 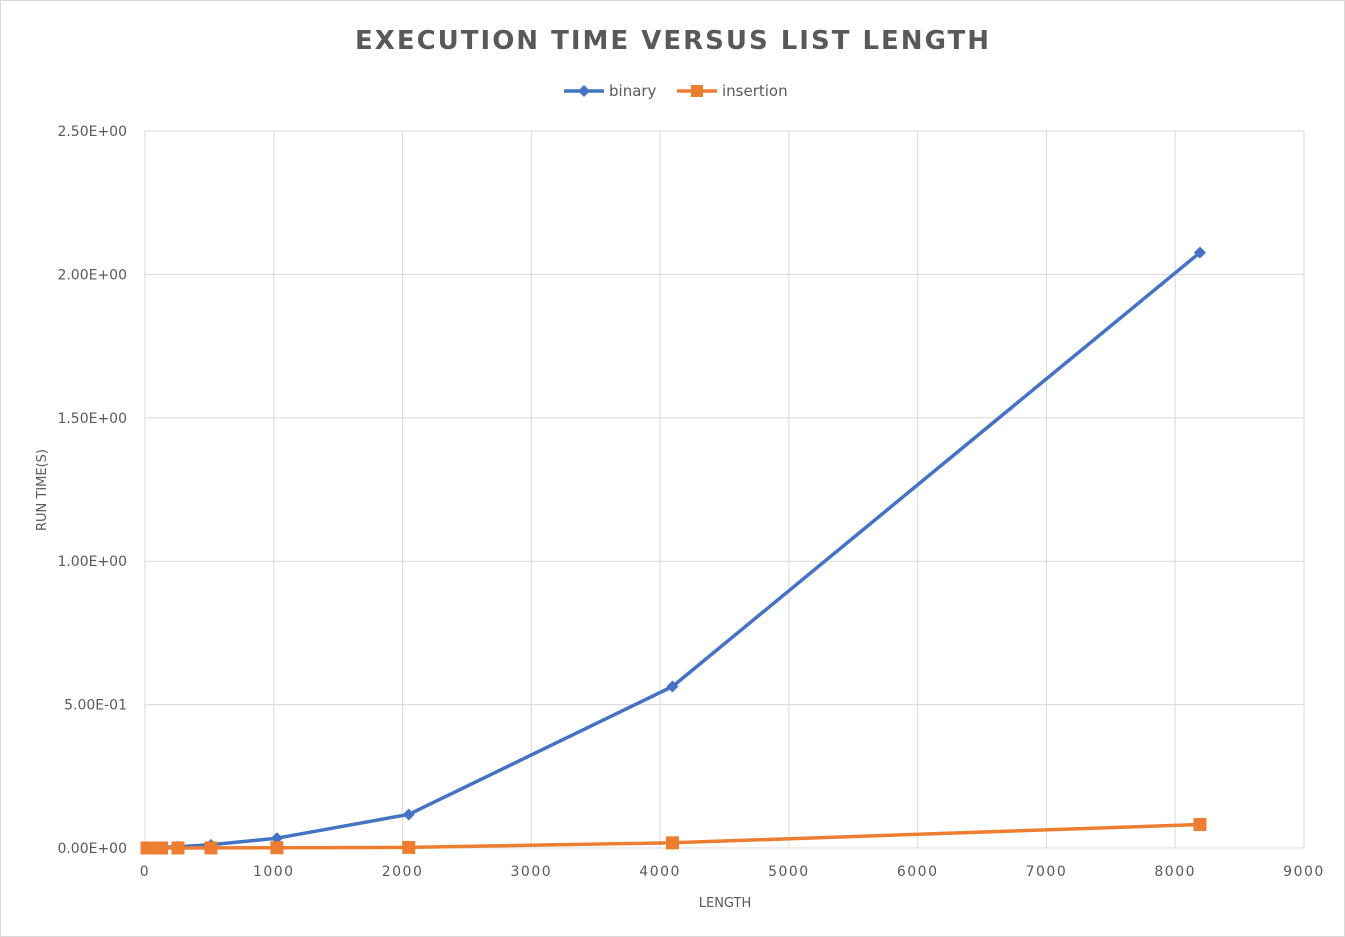 What do you see at coordinates (92, 849) in the screenshot?
I see `y-tick-label: 0.00E+00` at bounding box center [92, 849].